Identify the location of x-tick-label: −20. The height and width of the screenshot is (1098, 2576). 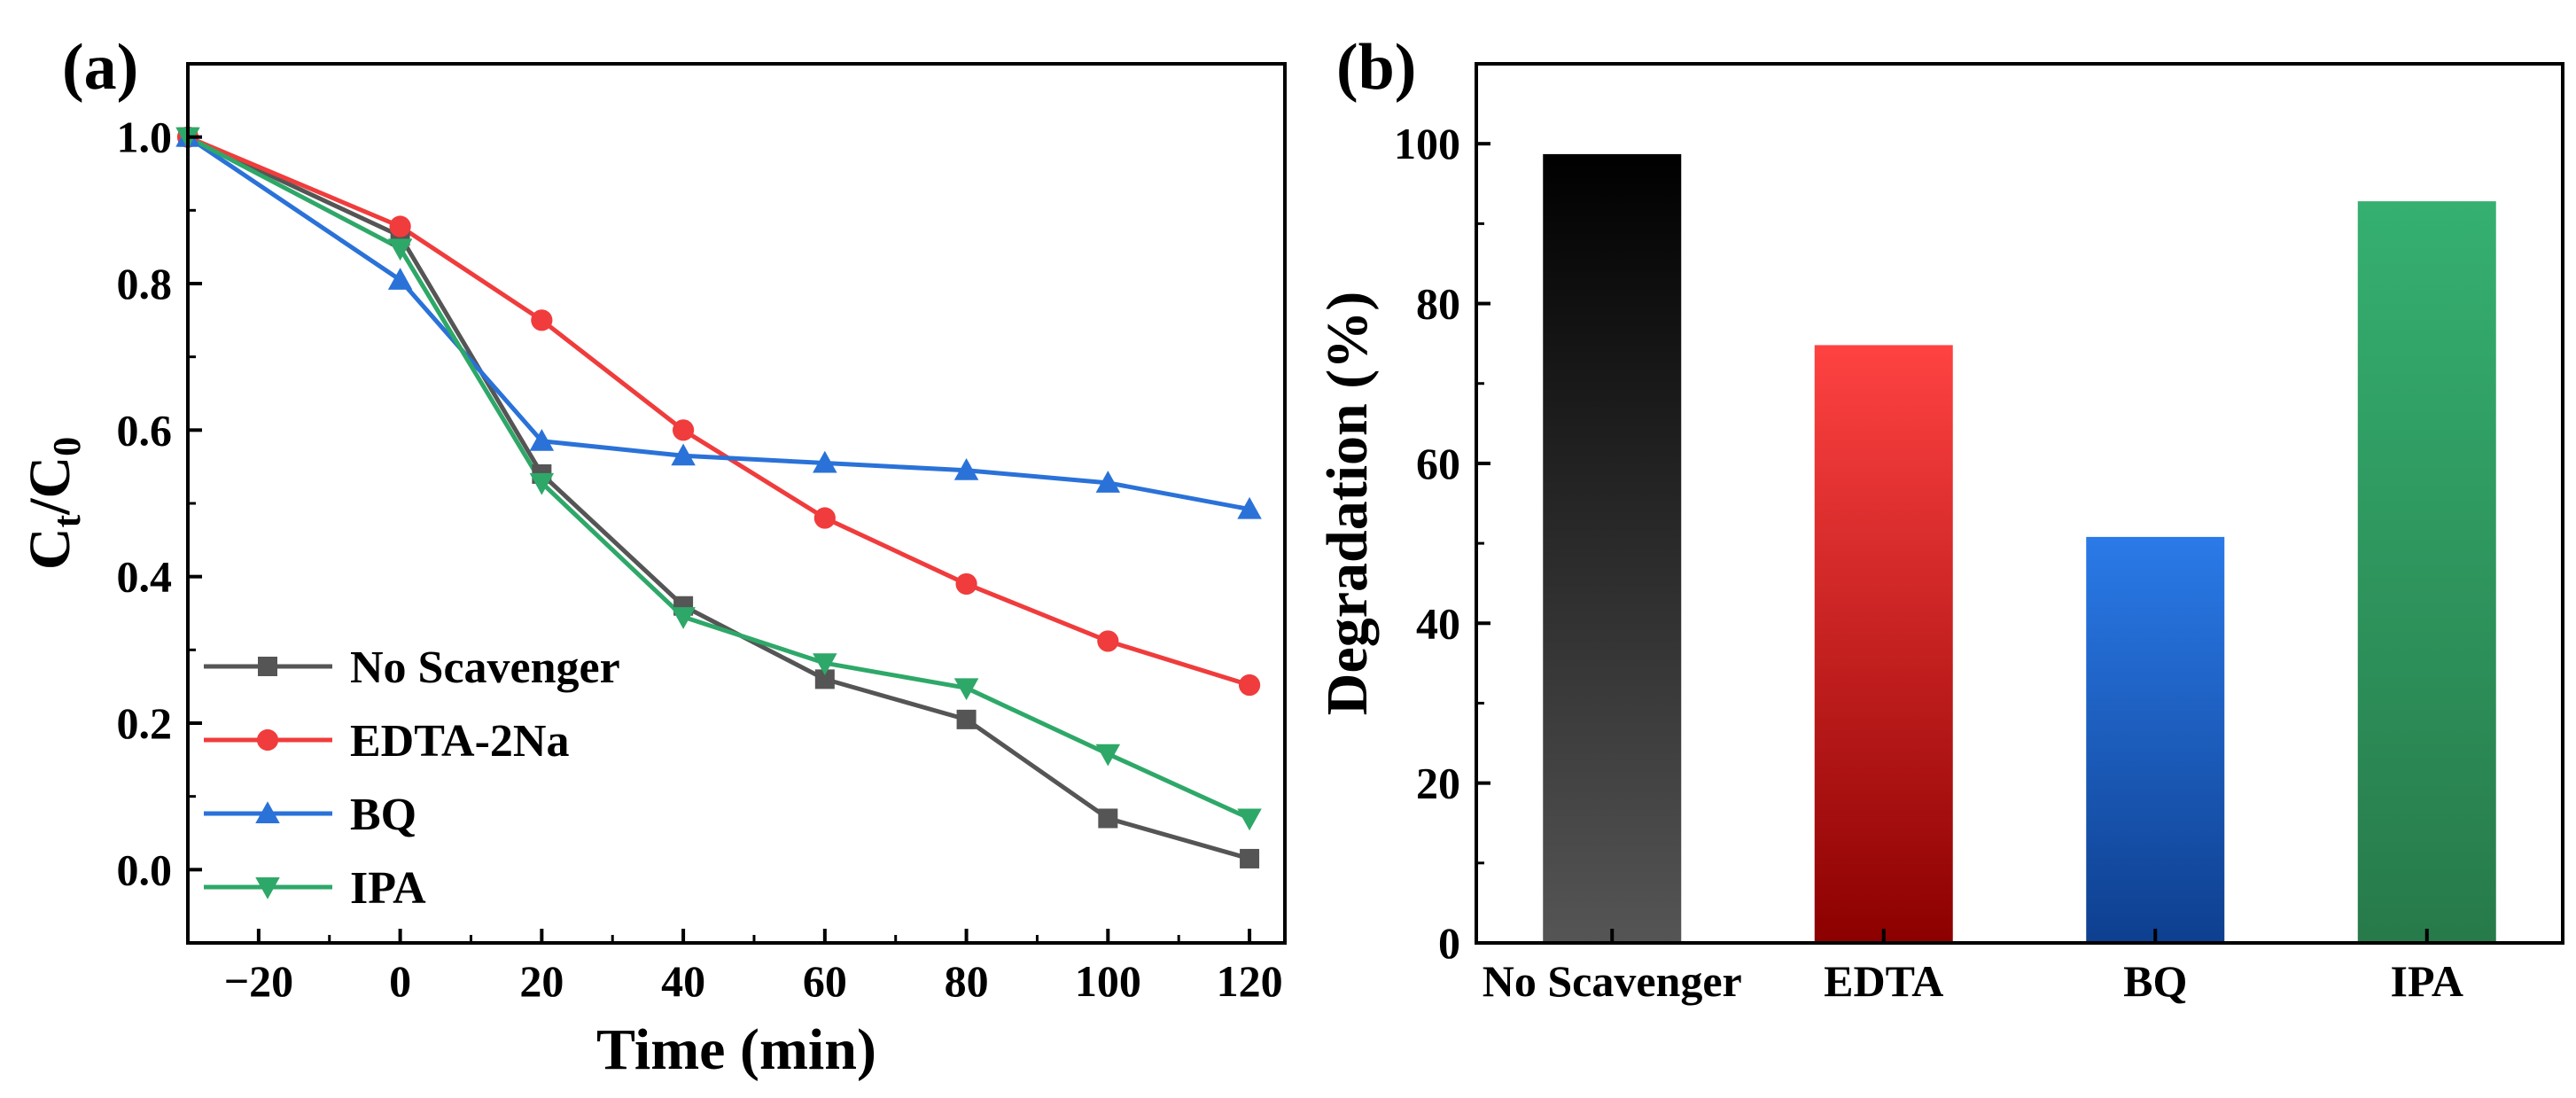
(259, 981).